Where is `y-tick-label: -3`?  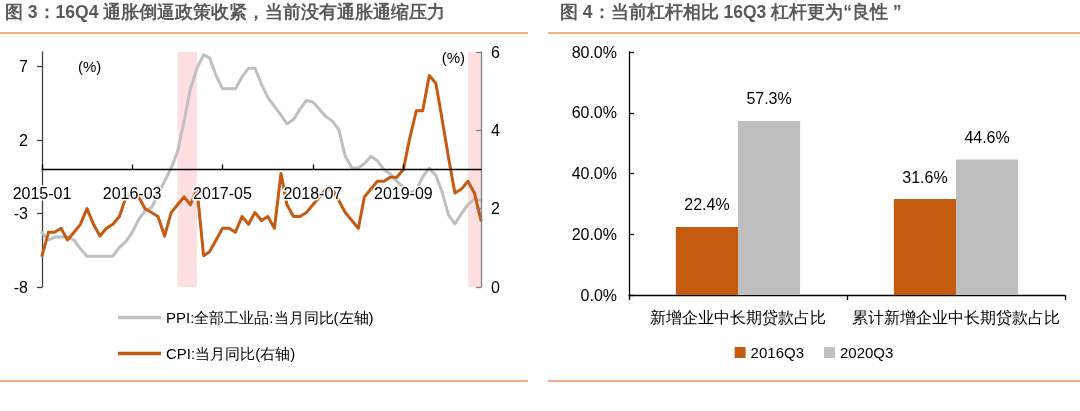 y-tick-label: -3 is located at coordinates (21, 214).